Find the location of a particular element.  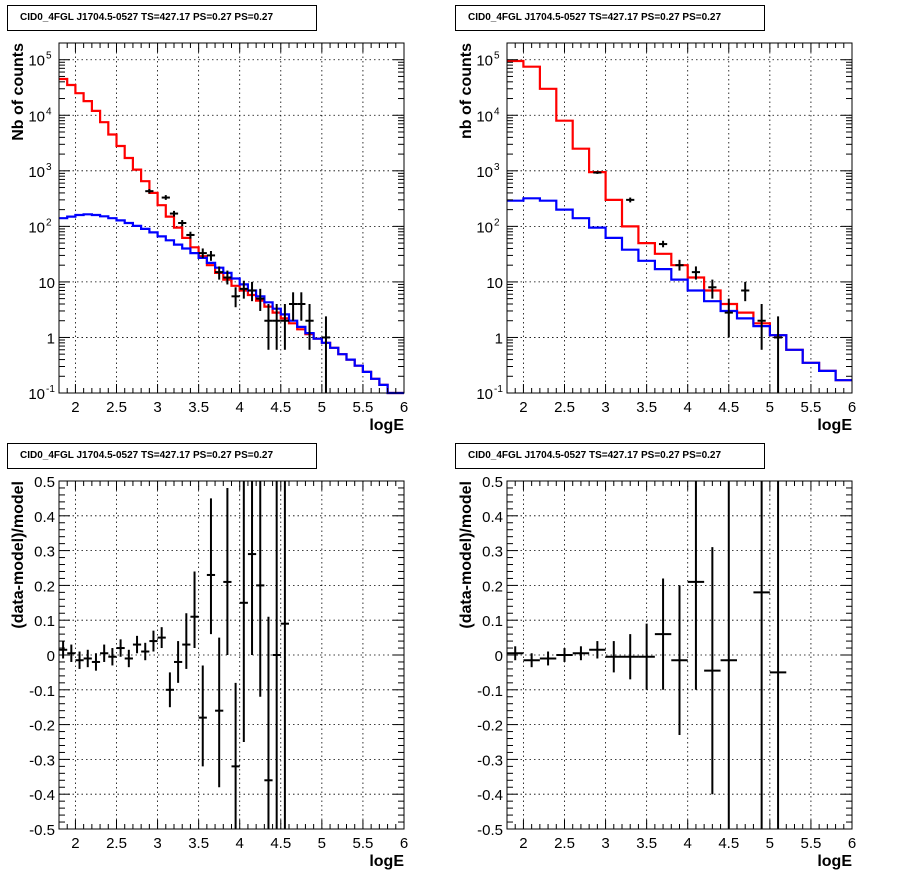

y-axis-label: (data-model)/model is located at coordinates (466, 555).